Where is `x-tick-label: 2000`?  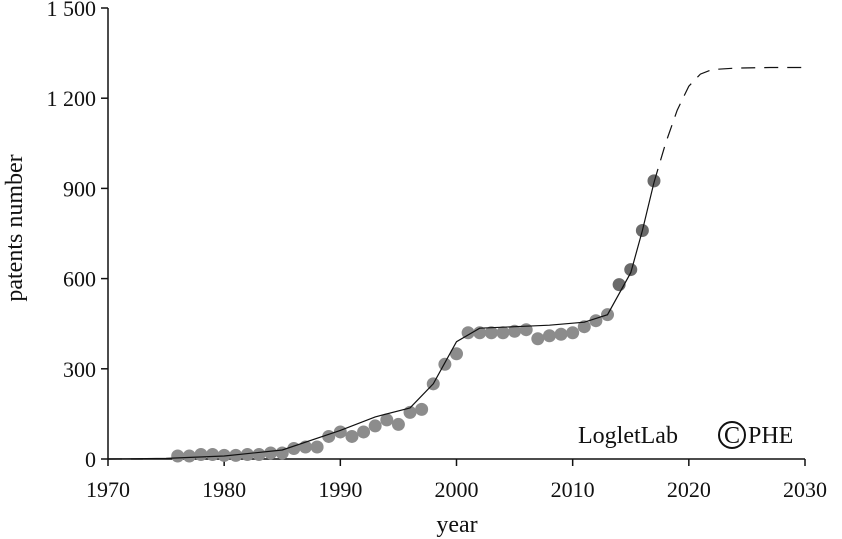
x-tick-label: 2000 is located at coordinates (457, 489).